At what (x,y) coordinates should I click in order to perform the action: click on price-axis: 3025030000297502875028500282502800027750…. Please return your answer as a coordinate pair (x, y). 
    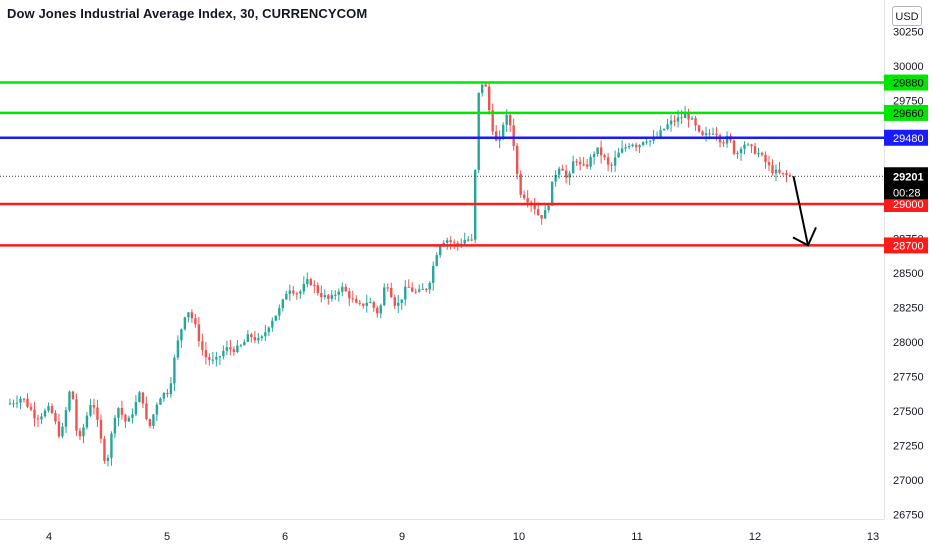
    Looking at the image, I should click on (908, 275).